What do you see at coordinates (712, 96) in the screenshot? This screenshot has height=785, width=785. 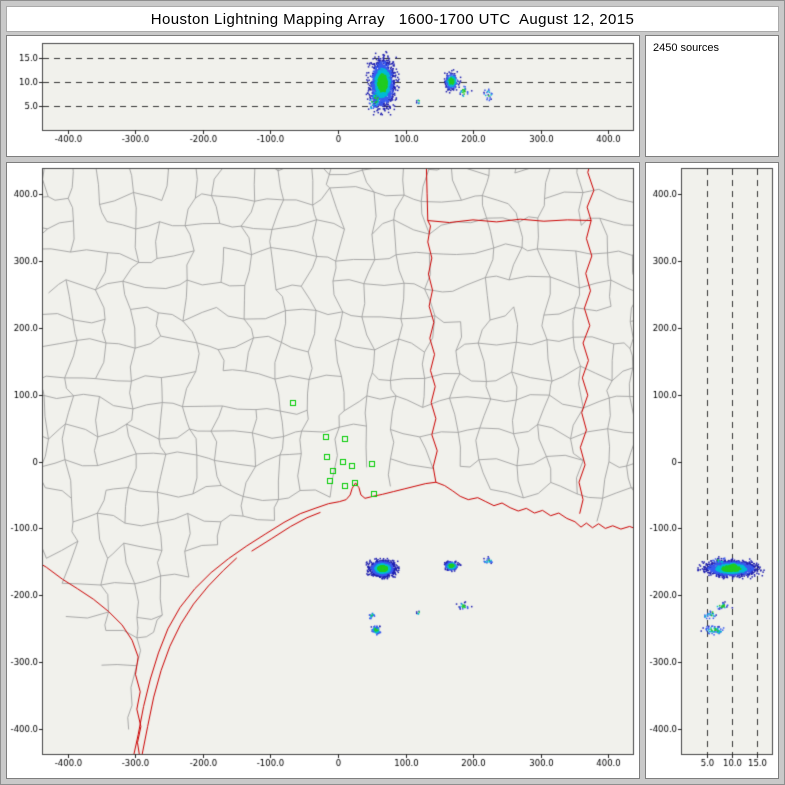 I see `sources-count-panel: 2450 sources` at bounding box center [712, 96].